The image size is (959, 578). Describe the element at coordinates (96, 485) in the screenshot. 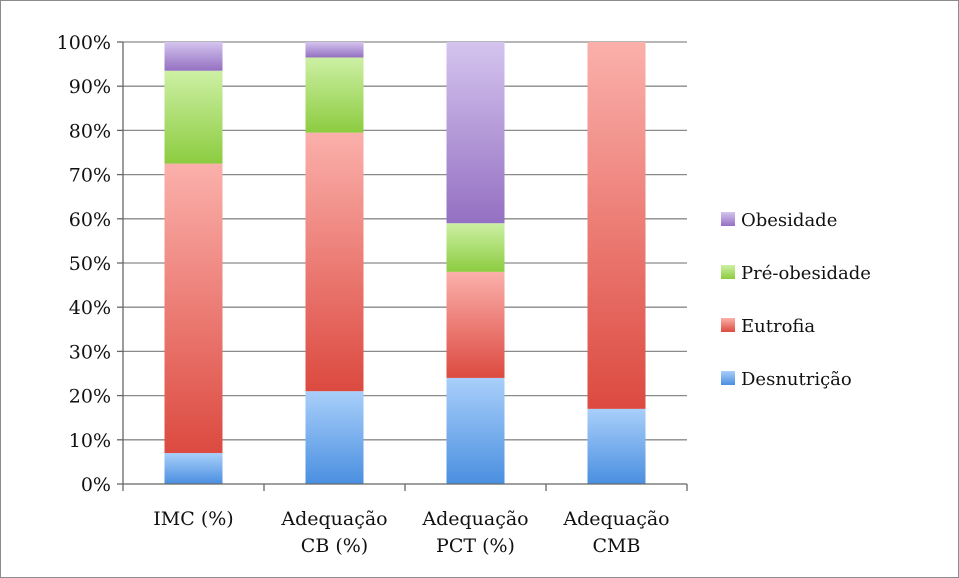

I see `y-tick-label: 0%` at that location.